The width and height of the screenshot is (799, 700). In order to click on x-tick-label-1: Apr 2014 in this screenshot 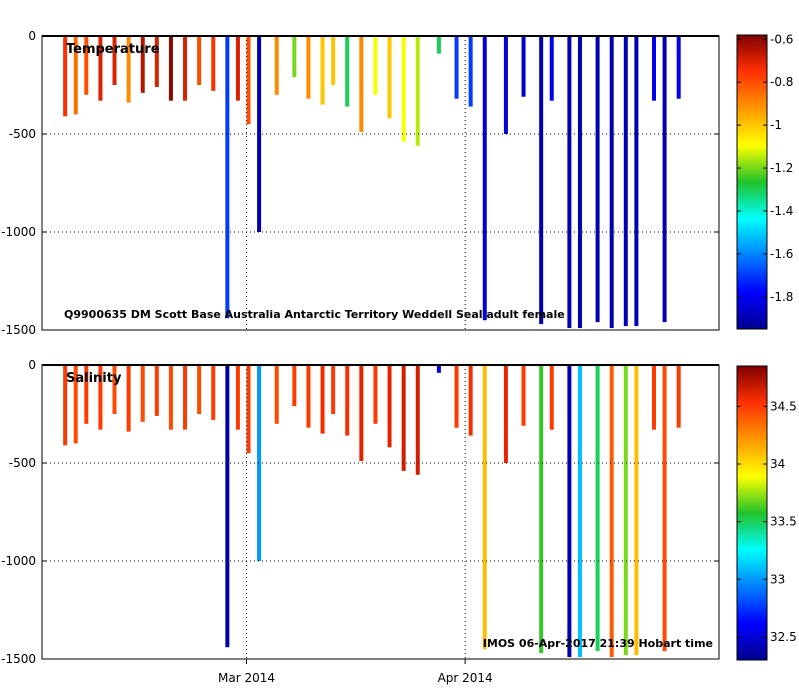, I will do `click(465, 678)`.